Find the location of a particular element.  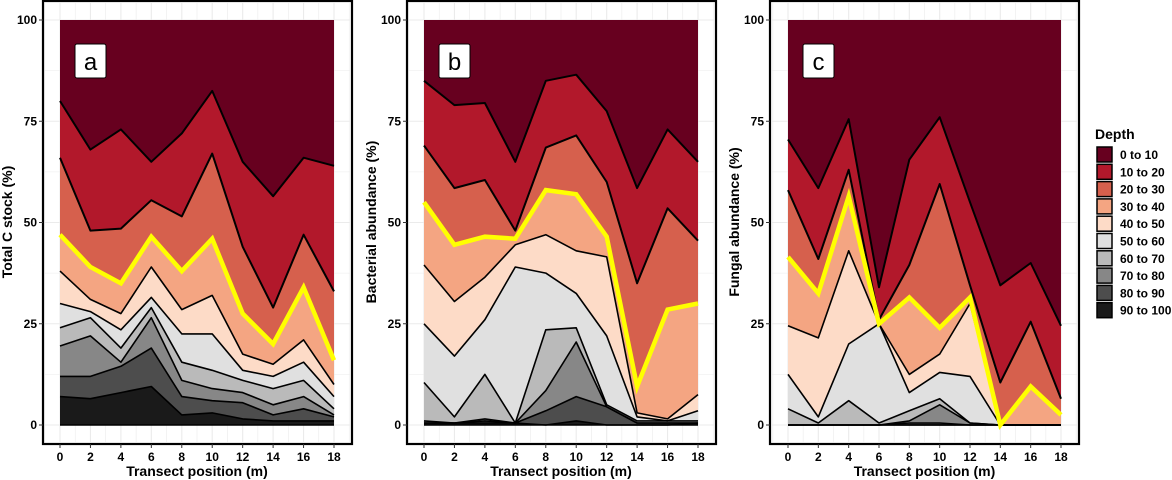

legend-item: 0 to 10 is located at coordinates (1127, 154).